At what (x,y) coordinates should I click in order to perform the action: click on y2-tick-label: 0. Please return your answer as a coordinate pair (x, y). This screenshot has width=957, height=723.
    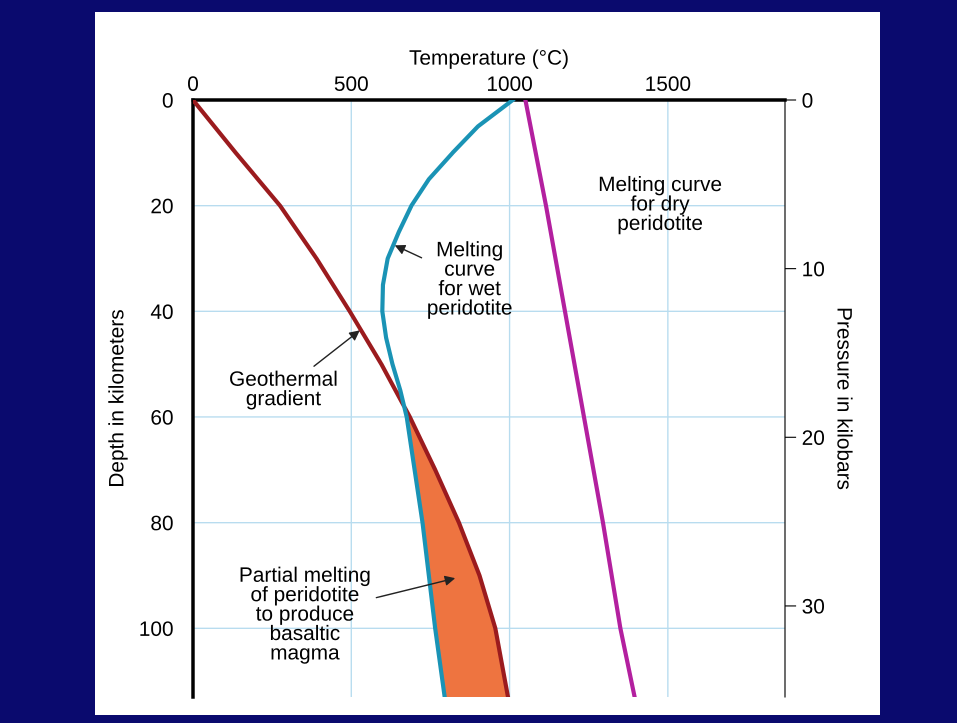
    Looking at the image, I should click on (807, 100).